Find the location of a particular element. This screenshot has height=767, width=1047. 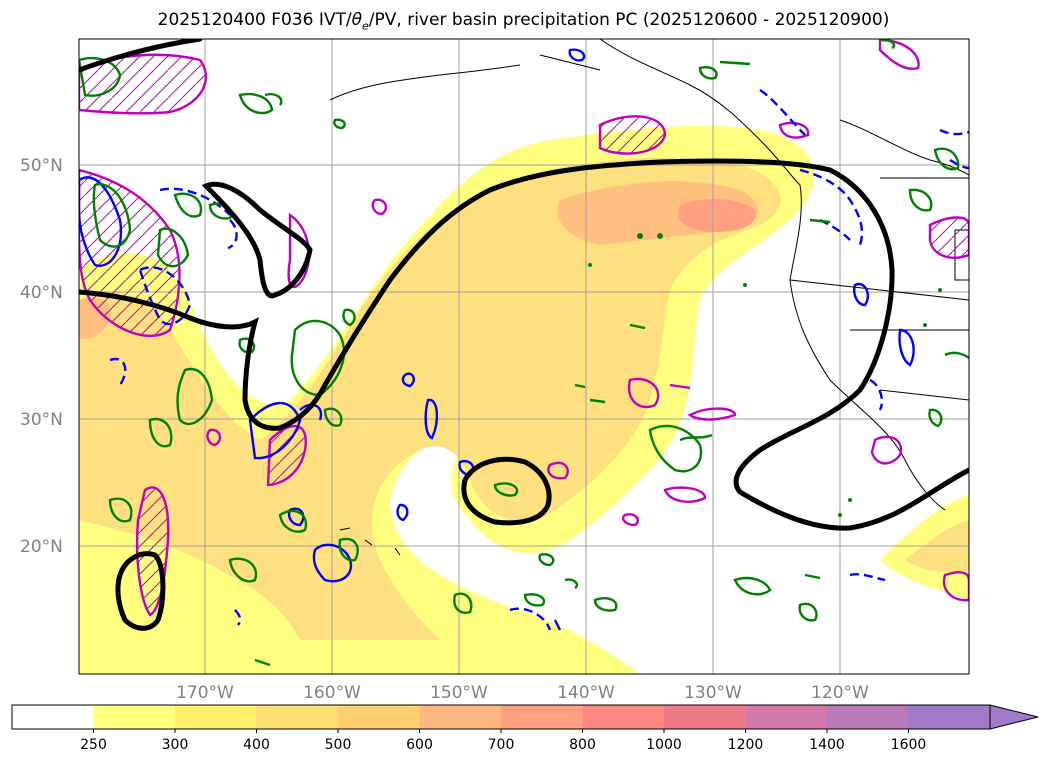

lon-label: 160°W is located at coordinates (332, 693).